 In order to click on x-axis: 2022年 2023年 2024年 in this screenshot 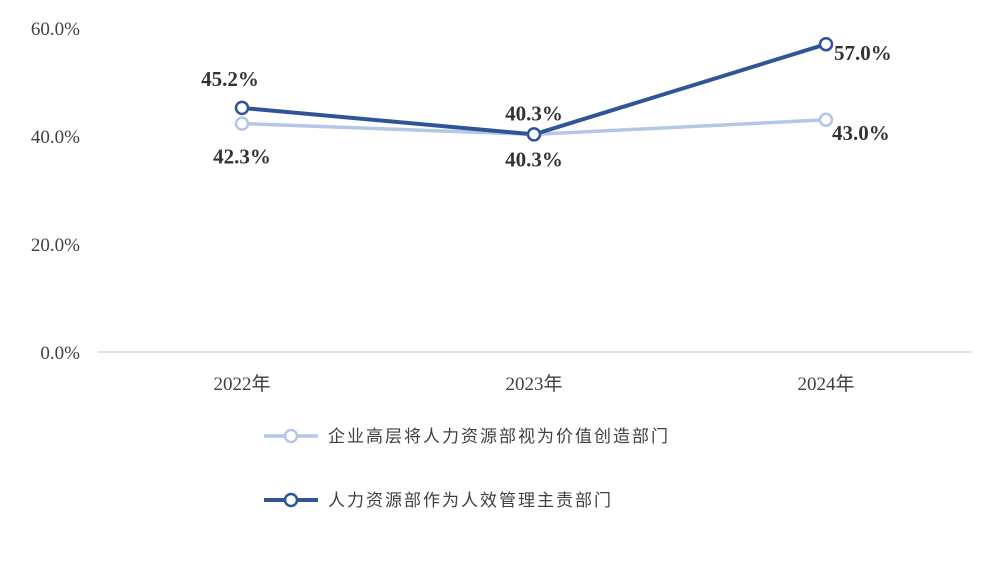, I will do `click(533, 384)`.